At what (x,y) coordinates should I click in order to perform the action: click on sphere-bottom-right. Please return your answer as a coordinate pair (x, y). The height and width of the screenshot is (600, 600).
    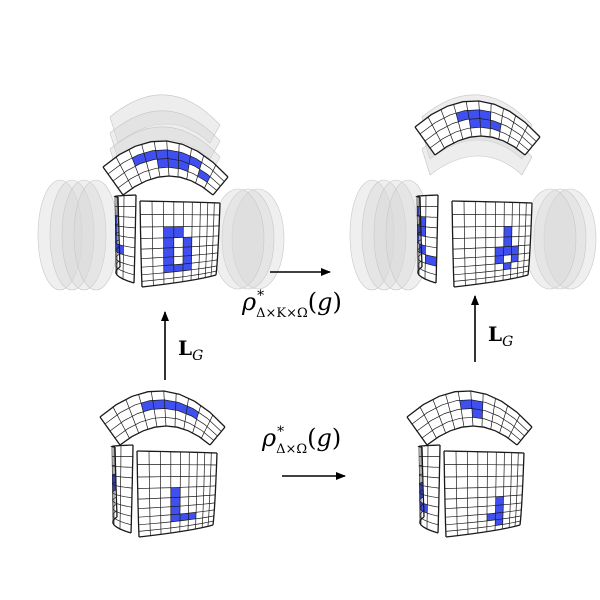
    Looking at the image, I should click on (469, 464).